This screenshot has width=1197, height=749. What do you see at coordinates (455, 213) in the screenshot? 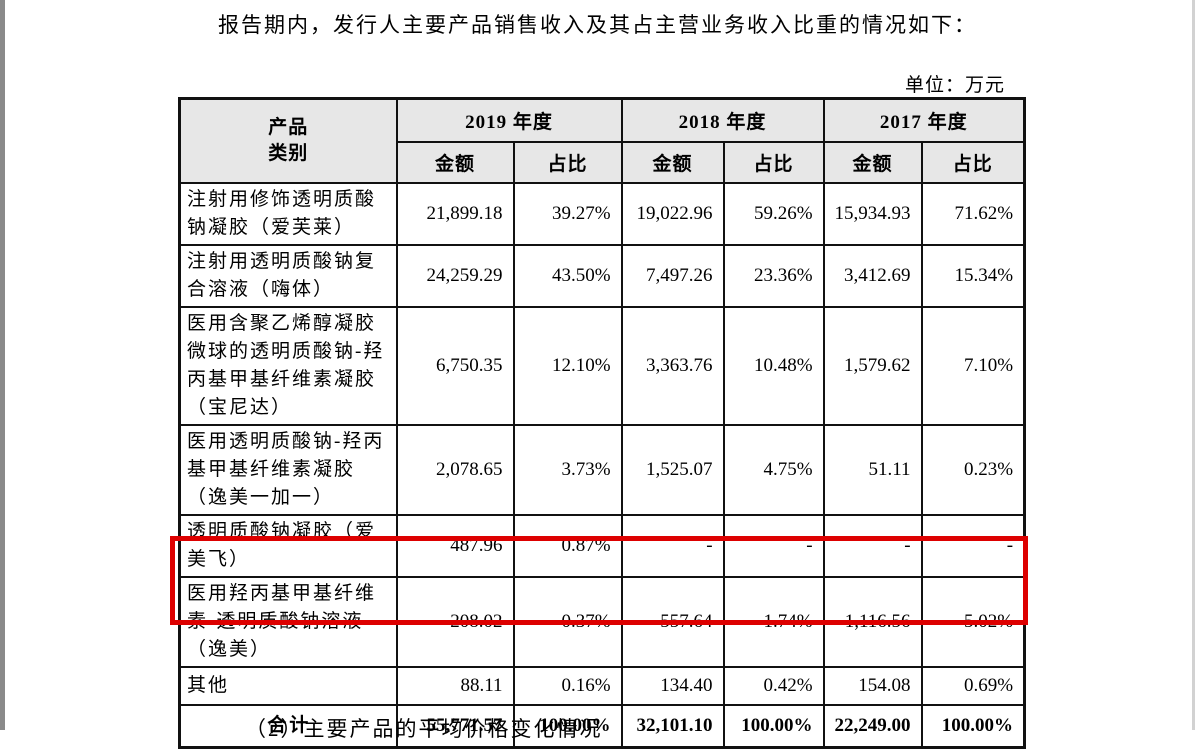
I see `amount-cell: 21,899.18` at bounding box center [455, 213].